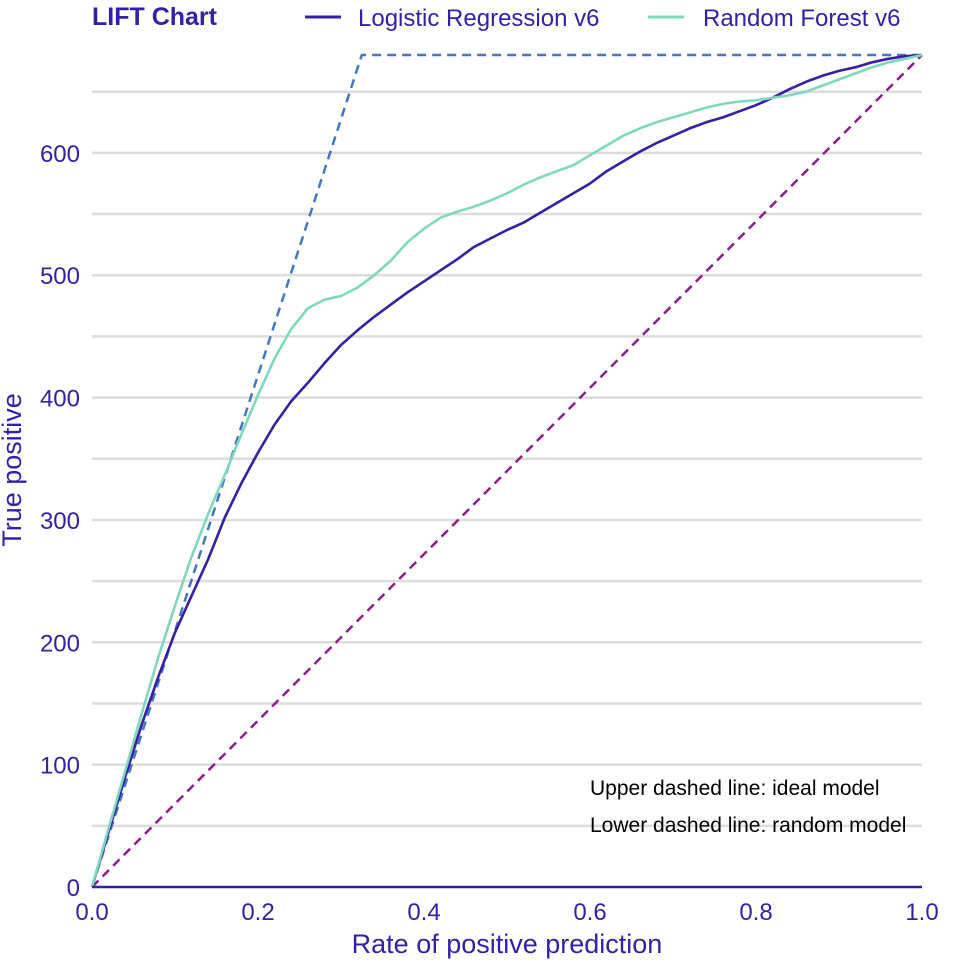 This screenshot has width=960, height=960. What do you see at coordinates (60, 766) in the screenshot?
I see `y-tick-label-100: 100` at bounding box center [60, 766].